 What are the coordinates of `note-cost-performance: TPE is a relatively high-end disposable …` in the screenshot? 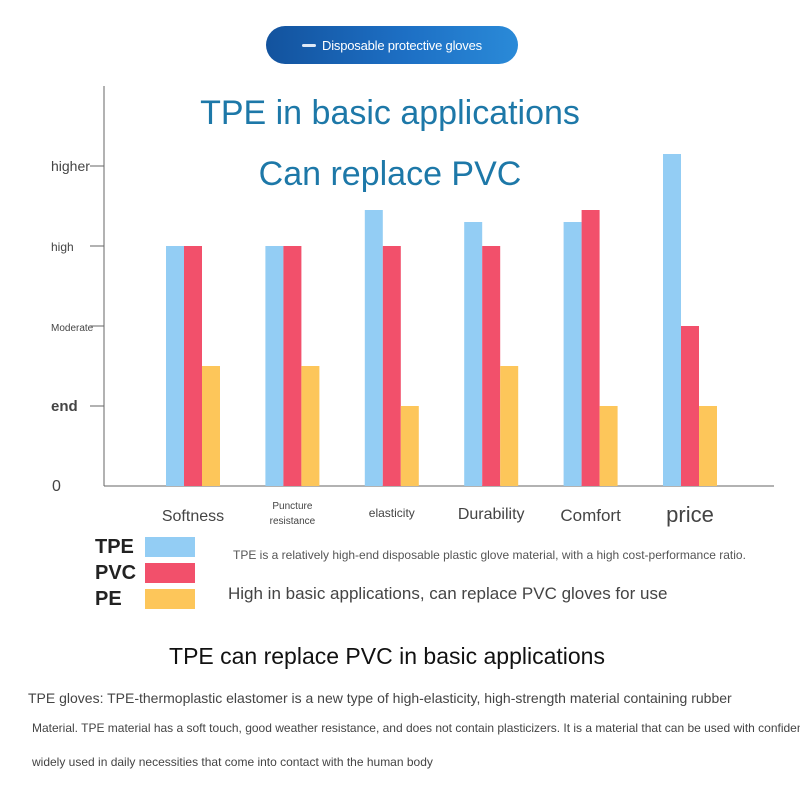 It's located at (489, 555).